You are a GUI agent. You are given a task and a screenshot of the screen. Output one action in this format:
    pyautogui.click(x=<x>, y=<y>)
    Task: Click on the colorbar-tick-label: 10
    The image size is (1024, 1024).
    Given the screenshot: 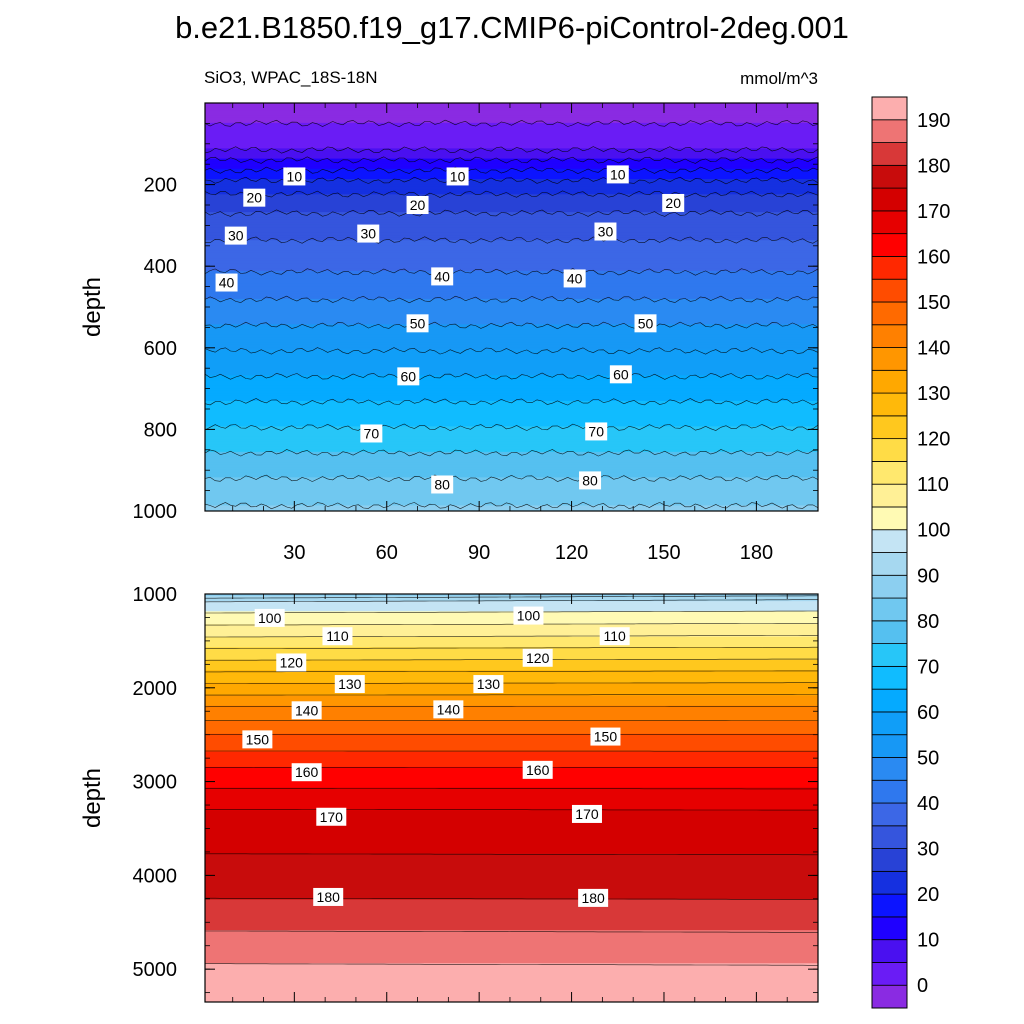 What is the action you would take?
    pyautogui.click(x=928, y=941)
    